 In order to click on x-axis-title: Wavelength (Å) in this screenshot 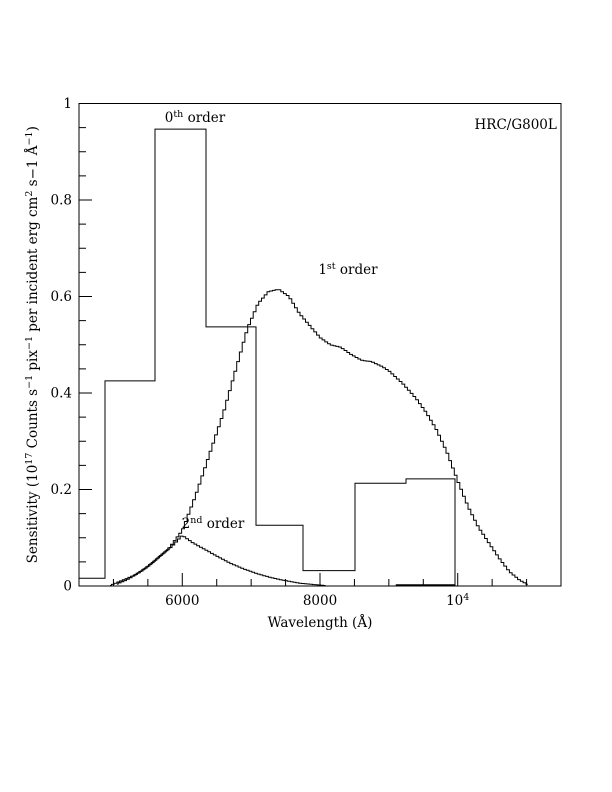, I will do `click(320, 623)`.